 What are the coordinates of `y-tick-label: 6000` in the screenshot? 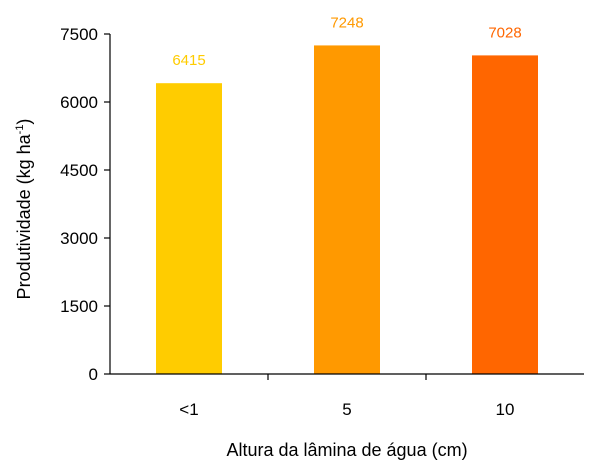 It's located at (79, 102).